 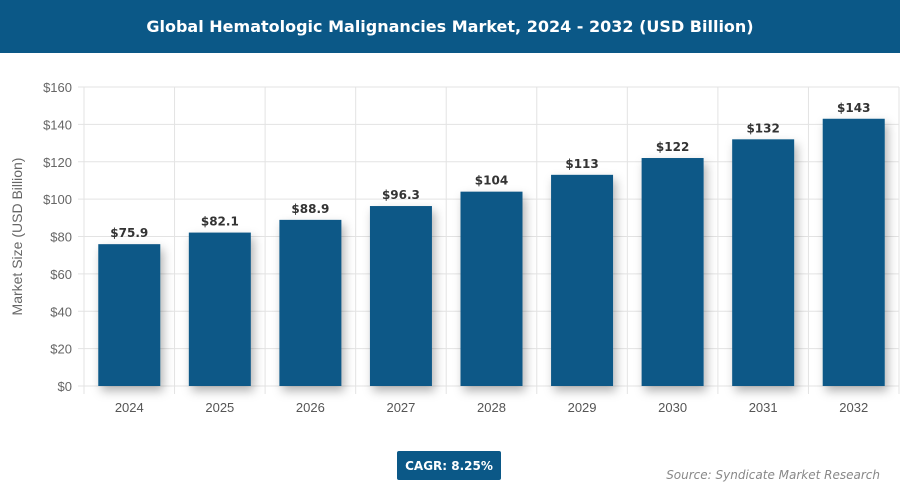 What do you see at coordinates (129, 315) in the screenshot?
I see `bar-2024` at bounding box center [129, 315].